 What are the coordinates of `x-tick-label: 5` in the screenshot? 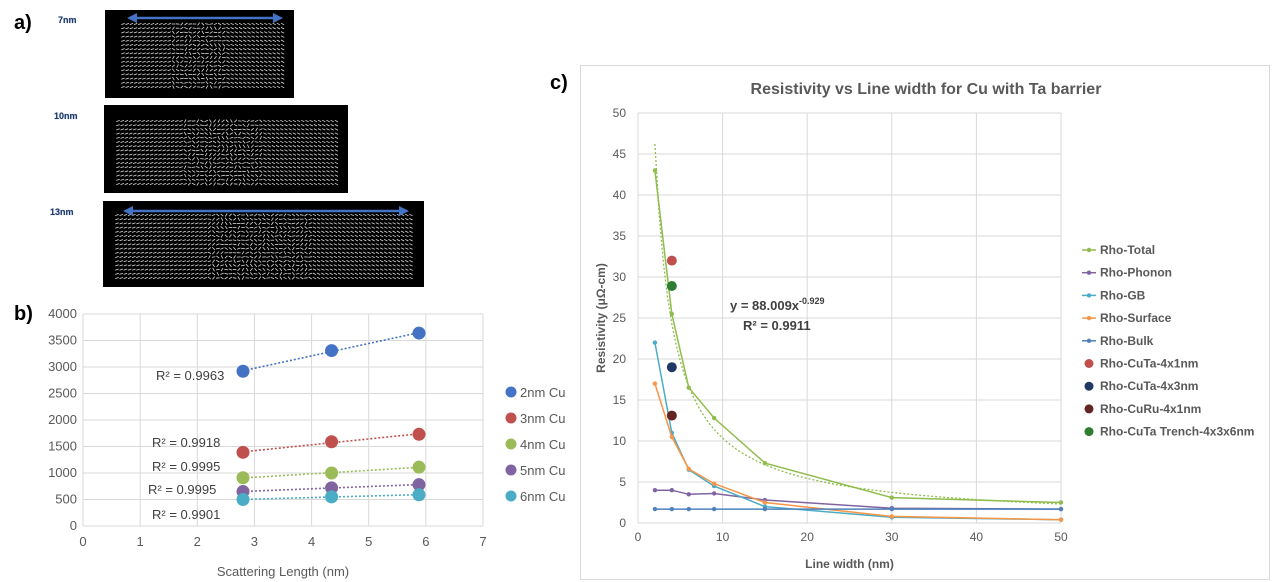 It's located at (368, 541).